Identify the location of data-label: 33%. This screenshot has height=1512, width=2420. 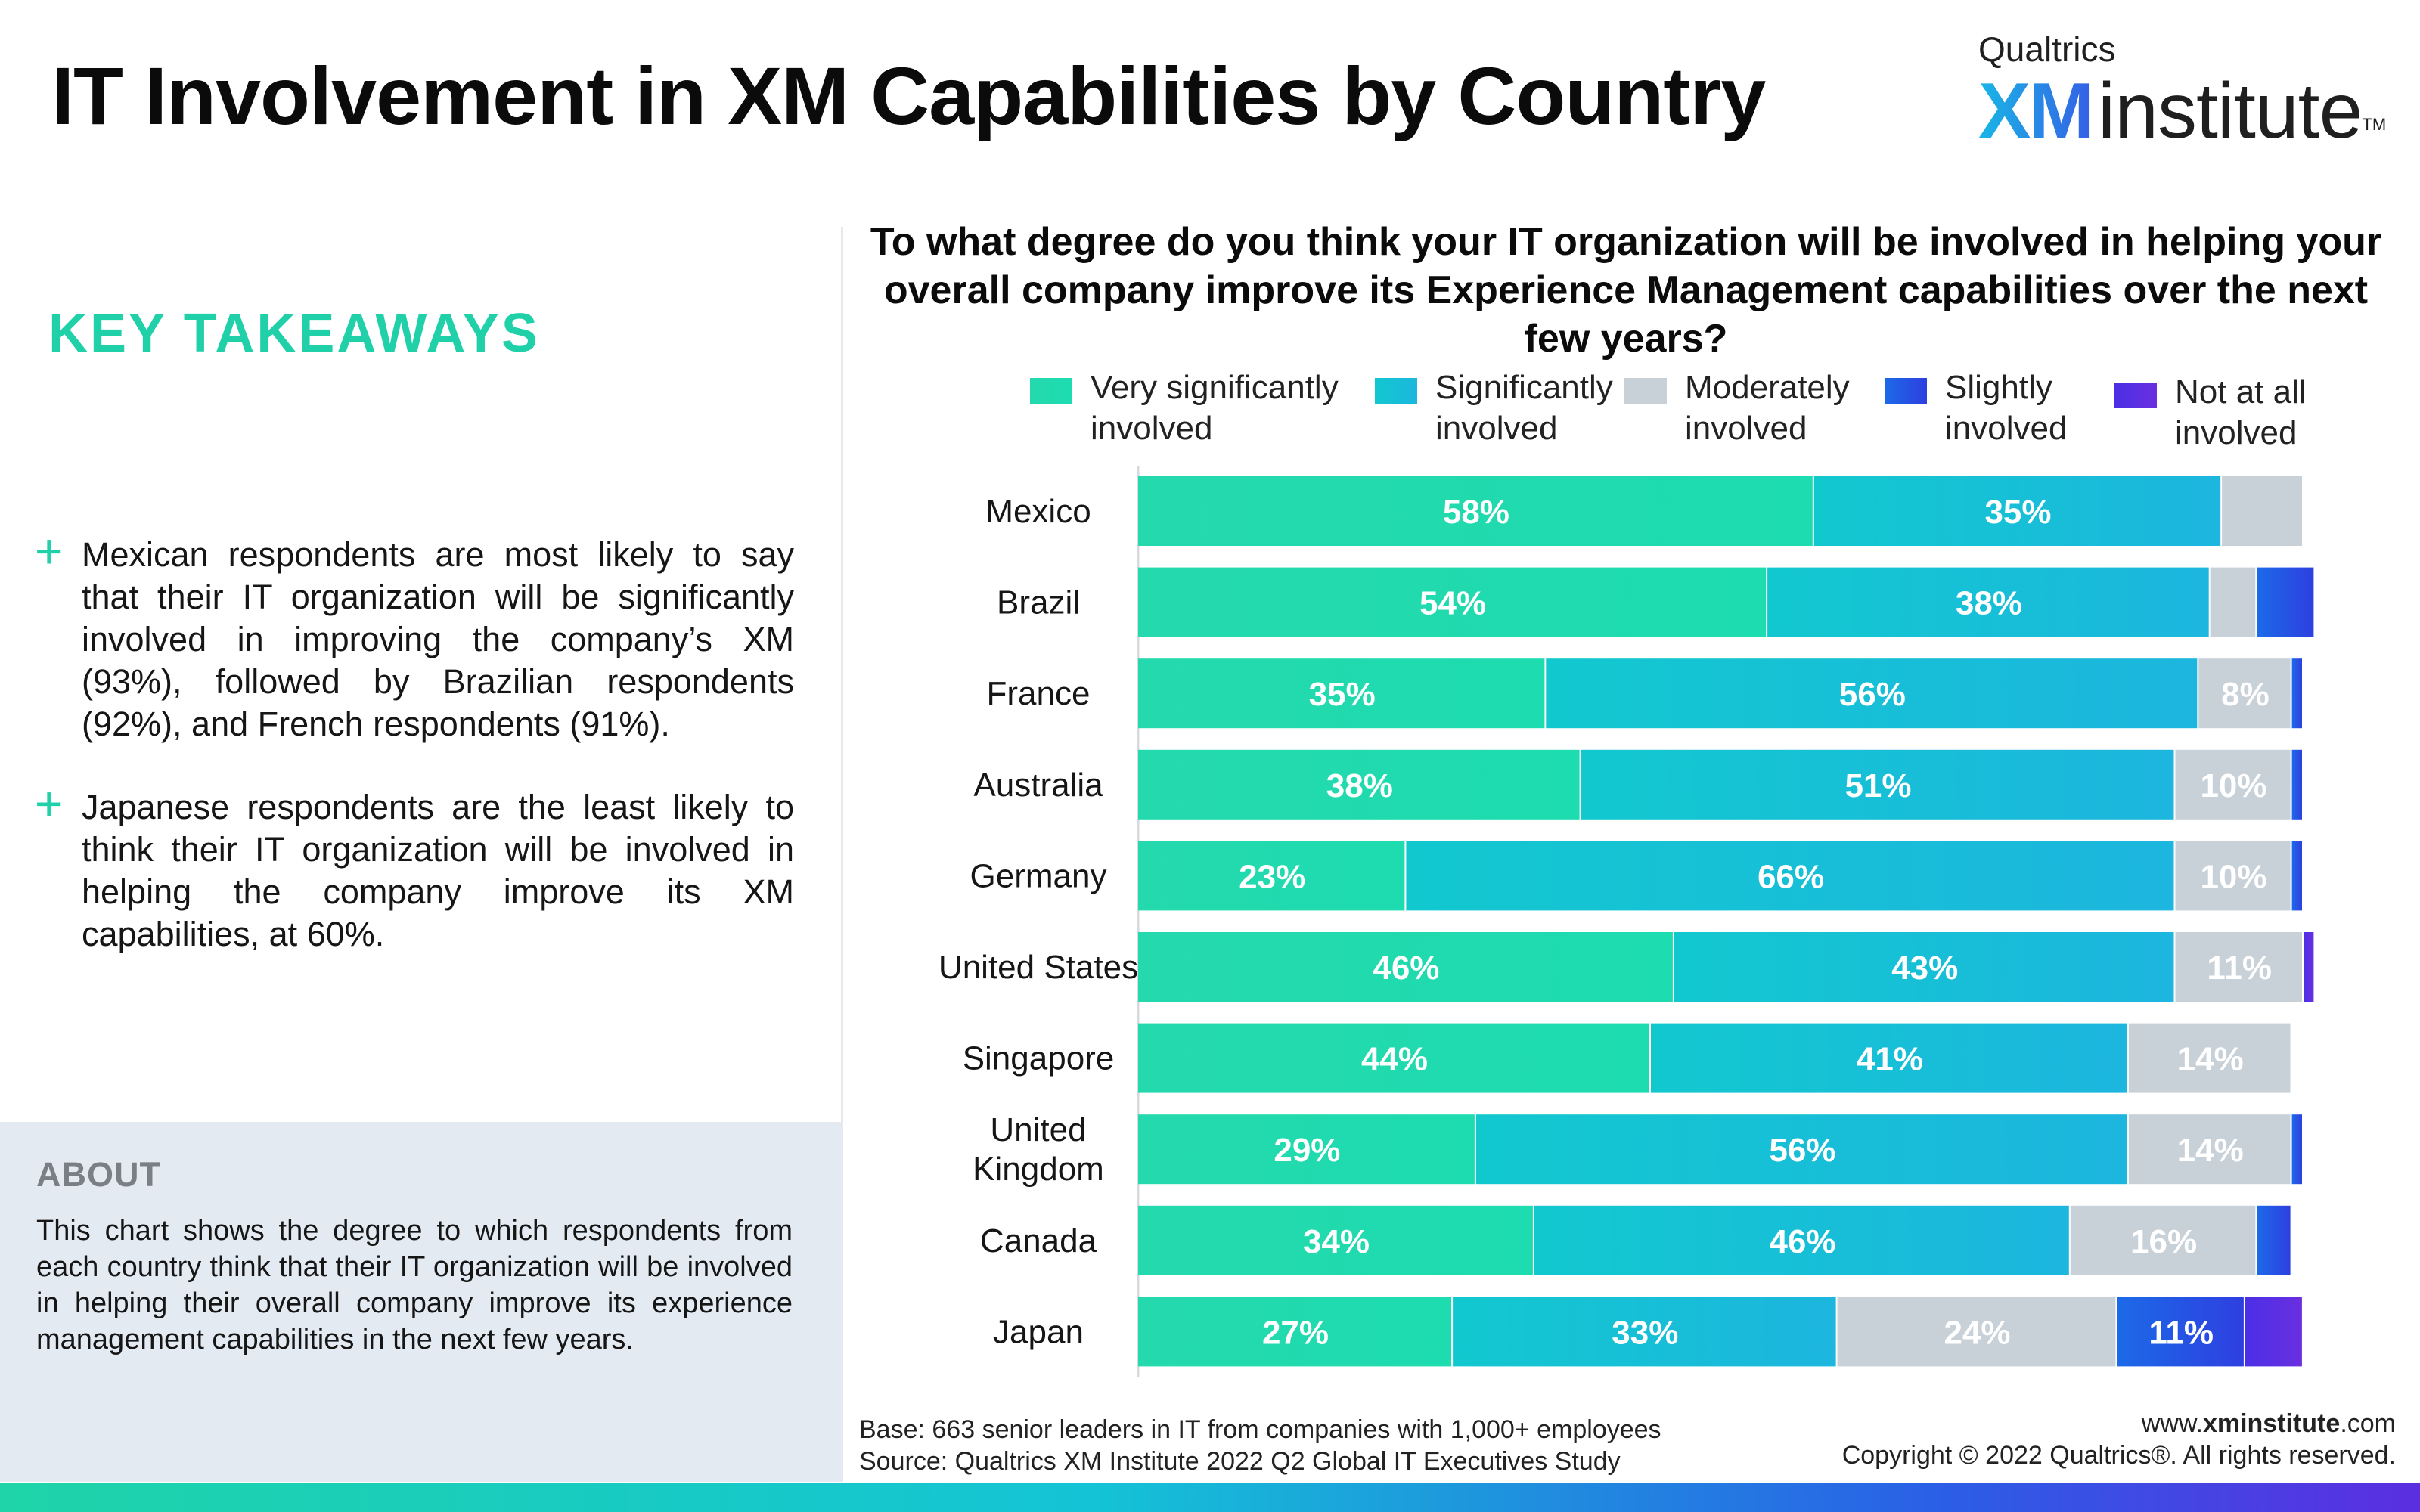
(1645, 1332).